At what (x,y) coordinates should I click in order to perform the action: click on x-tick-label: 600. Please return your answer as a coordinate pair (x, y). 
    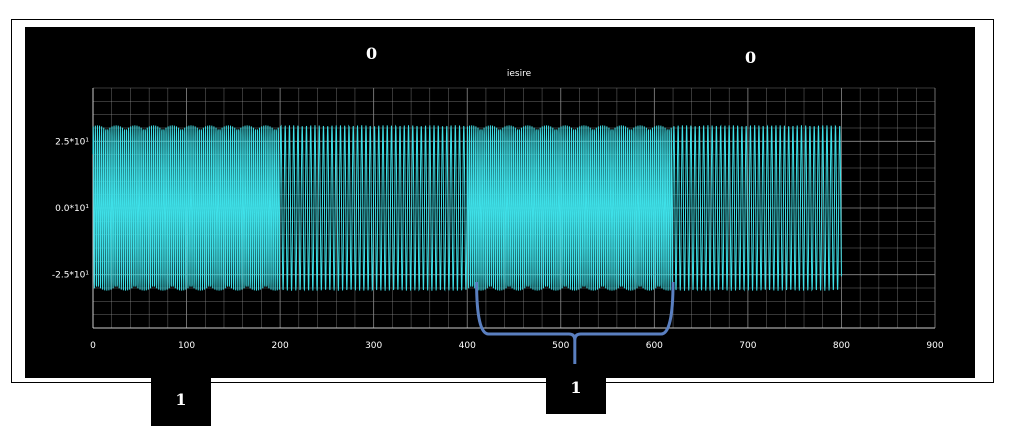
    Looking at the image, I should click on (654, 346).